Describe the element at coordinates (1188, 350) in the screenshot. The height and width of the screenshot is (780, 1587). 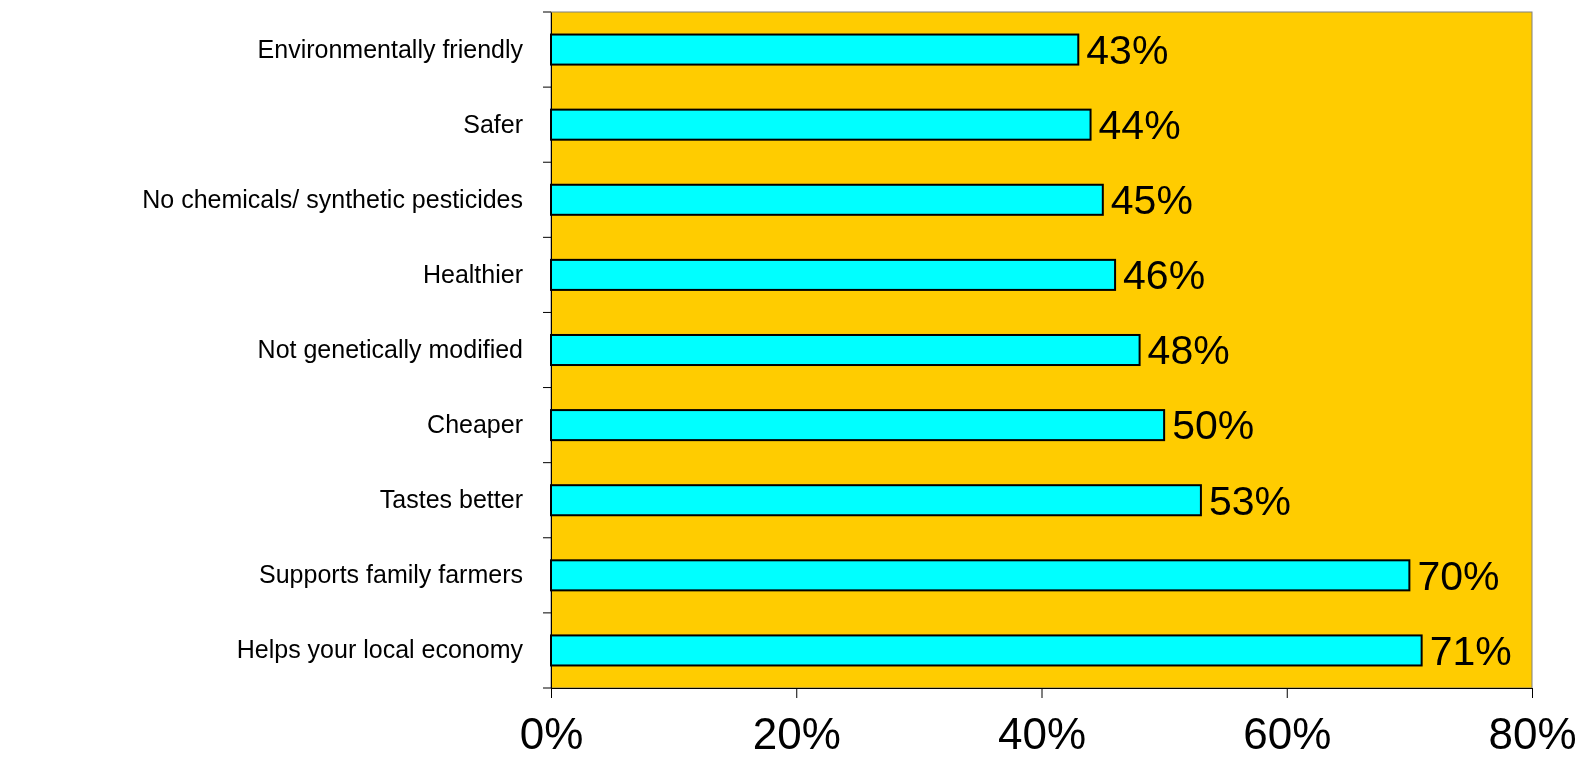
I see `data-label: 48%` at that location.